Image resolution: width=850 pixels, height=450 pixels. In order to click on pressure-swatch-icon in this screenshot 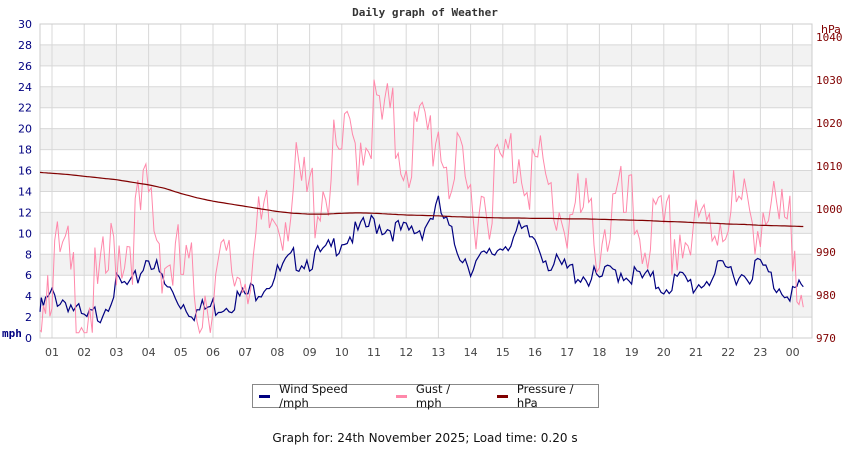, I will do `click(502, 396)`.